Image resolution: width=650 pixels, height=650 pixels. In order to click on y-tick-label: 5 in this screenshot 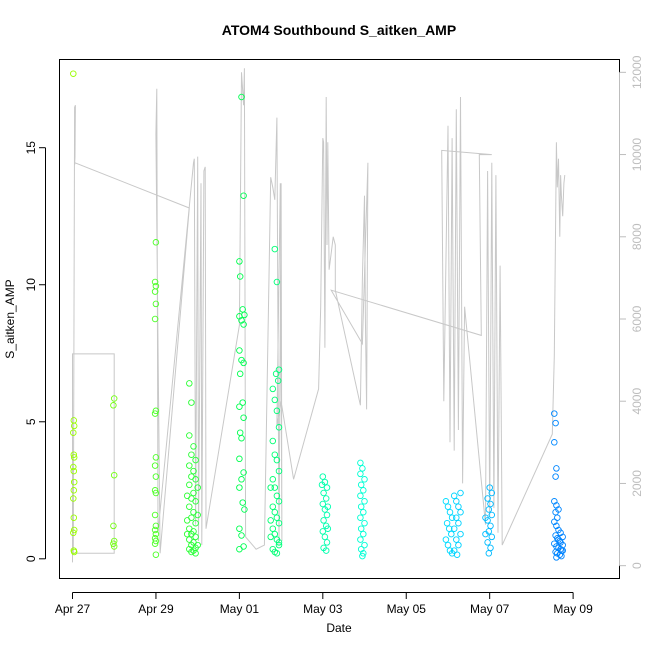, I will do `click(31, 421)`.